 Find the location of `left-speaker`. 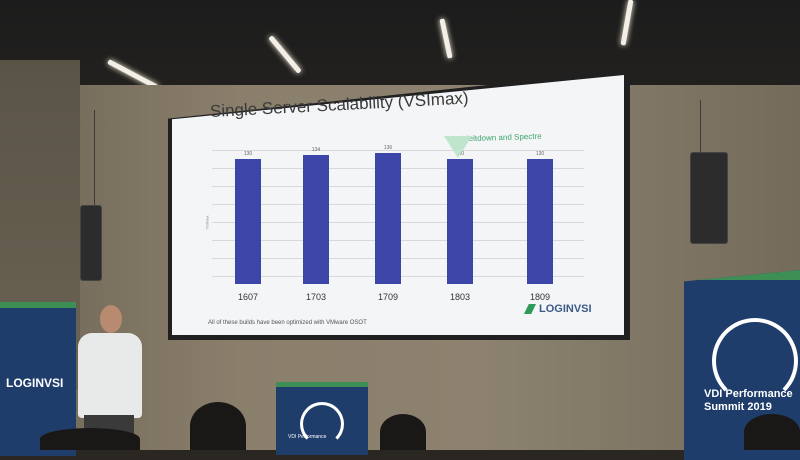

left-speaker is located at coordinates (91, 243).